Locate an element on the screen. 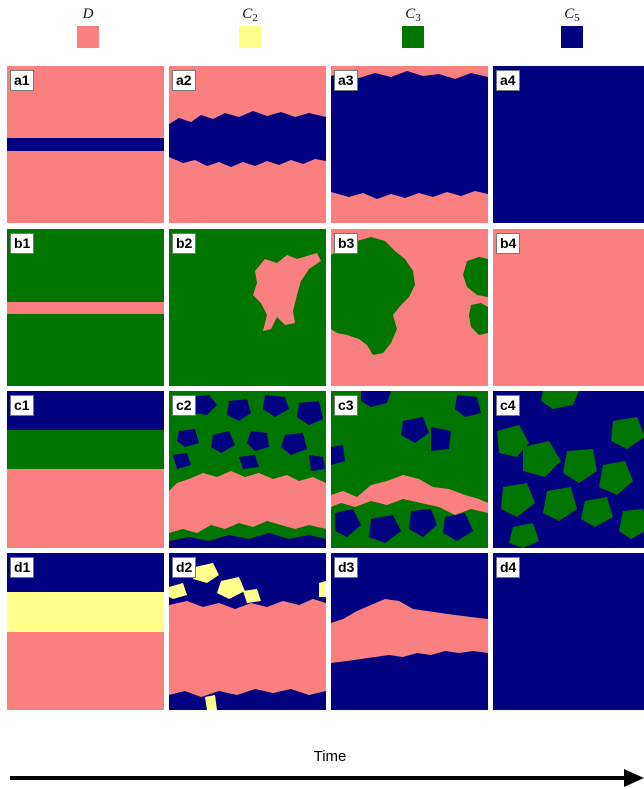 This screenshot has width=644, height=789. panel-a2: a2 is located at coordinates (247, 144).